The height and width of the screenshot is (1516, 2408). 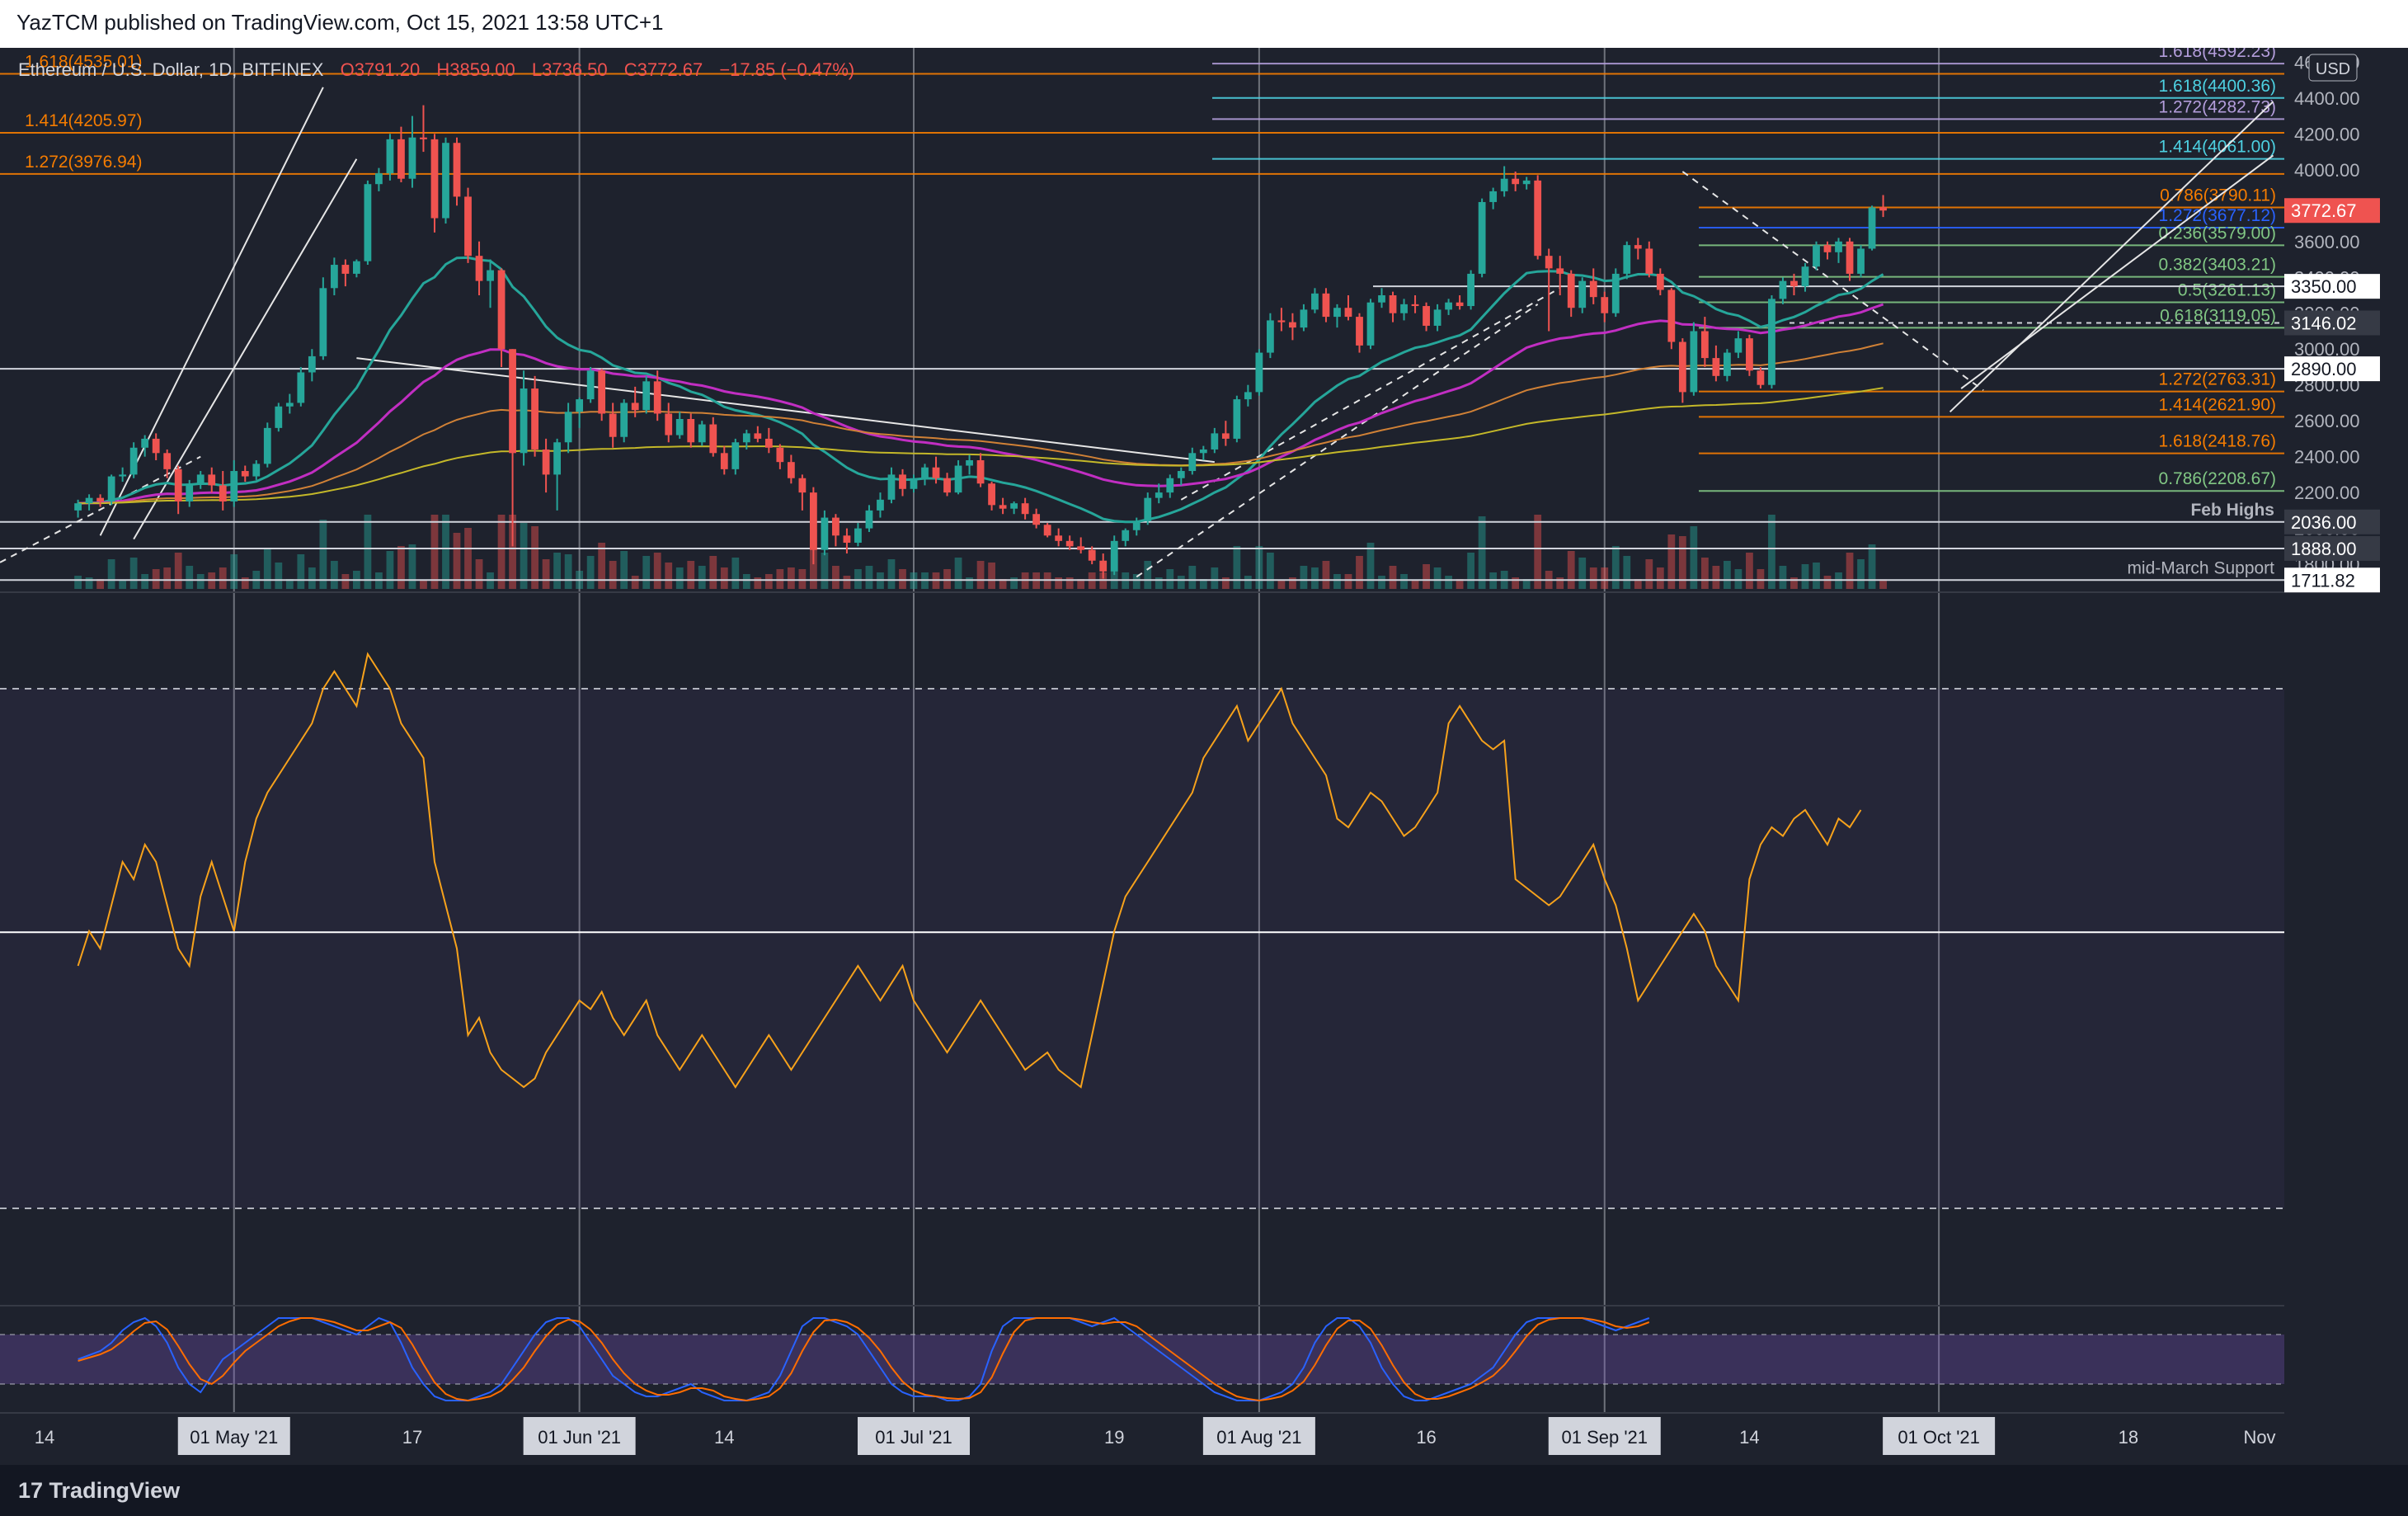 I want to click on fib-label: 1.272(4282.73), so click(x=2218, y=107).